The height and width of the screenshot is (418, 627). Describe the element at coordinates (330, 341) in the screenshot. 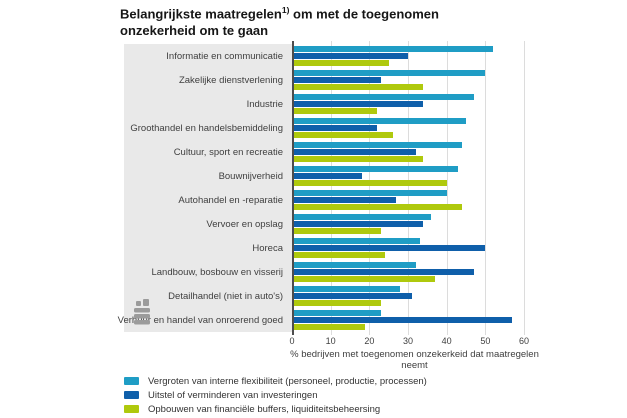

I see `x-tick-label: 10` at that location.